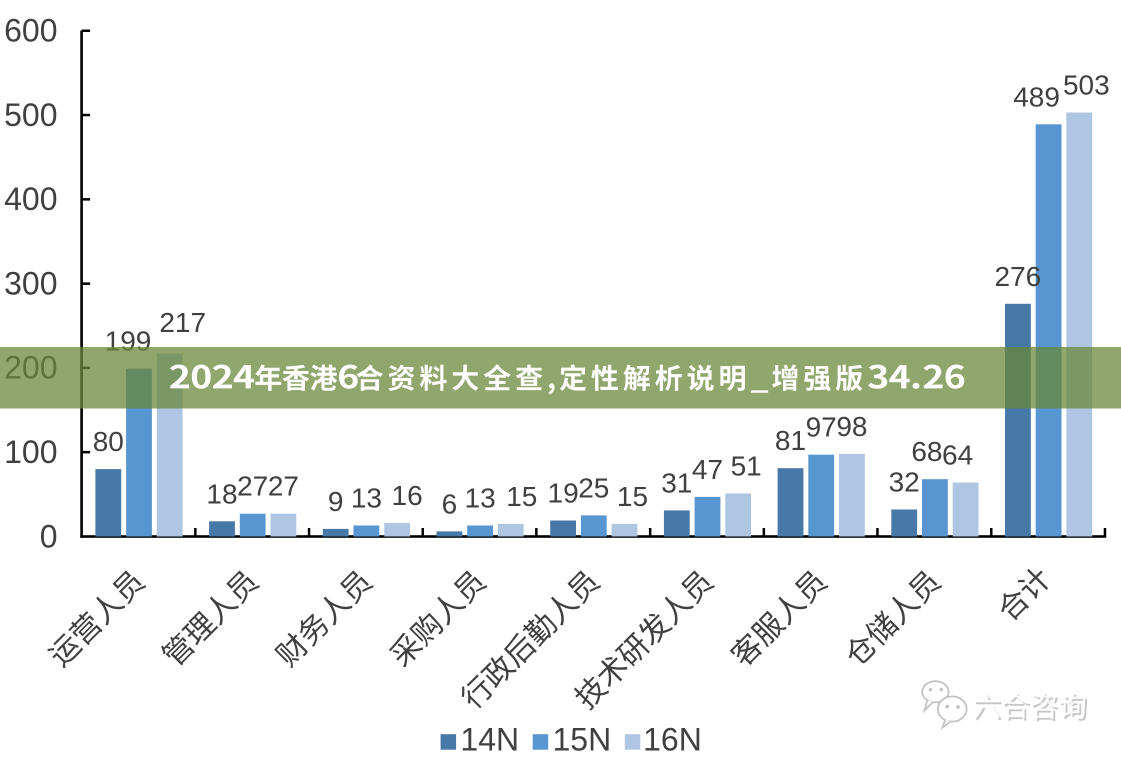  What do you see at coordinates (30, 31) in the screenshot?
I see `svg-text: 600` at bounding box center [30, 31].